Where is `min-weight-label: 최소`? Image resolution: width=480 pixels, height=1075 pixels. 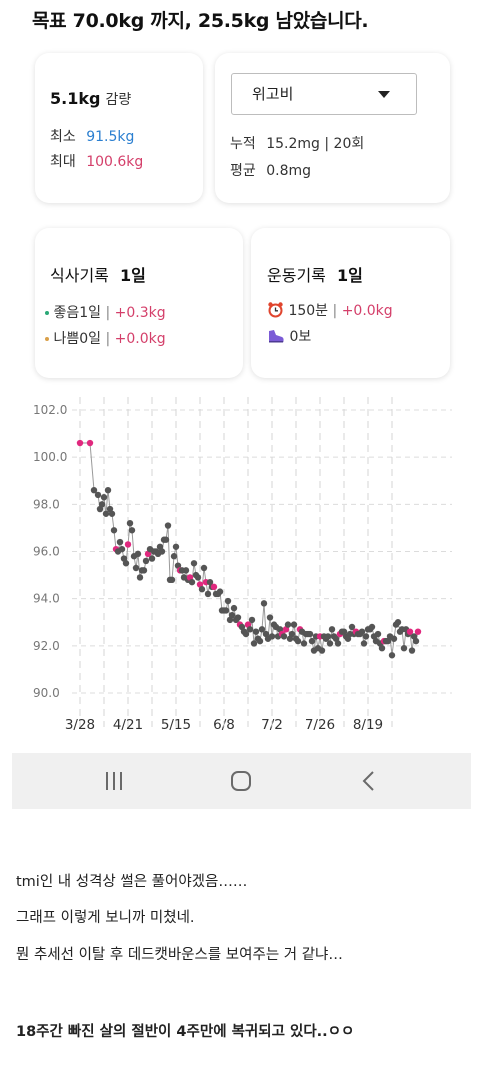 min-weight-label: 최소 is located at coordinates (63, 137).